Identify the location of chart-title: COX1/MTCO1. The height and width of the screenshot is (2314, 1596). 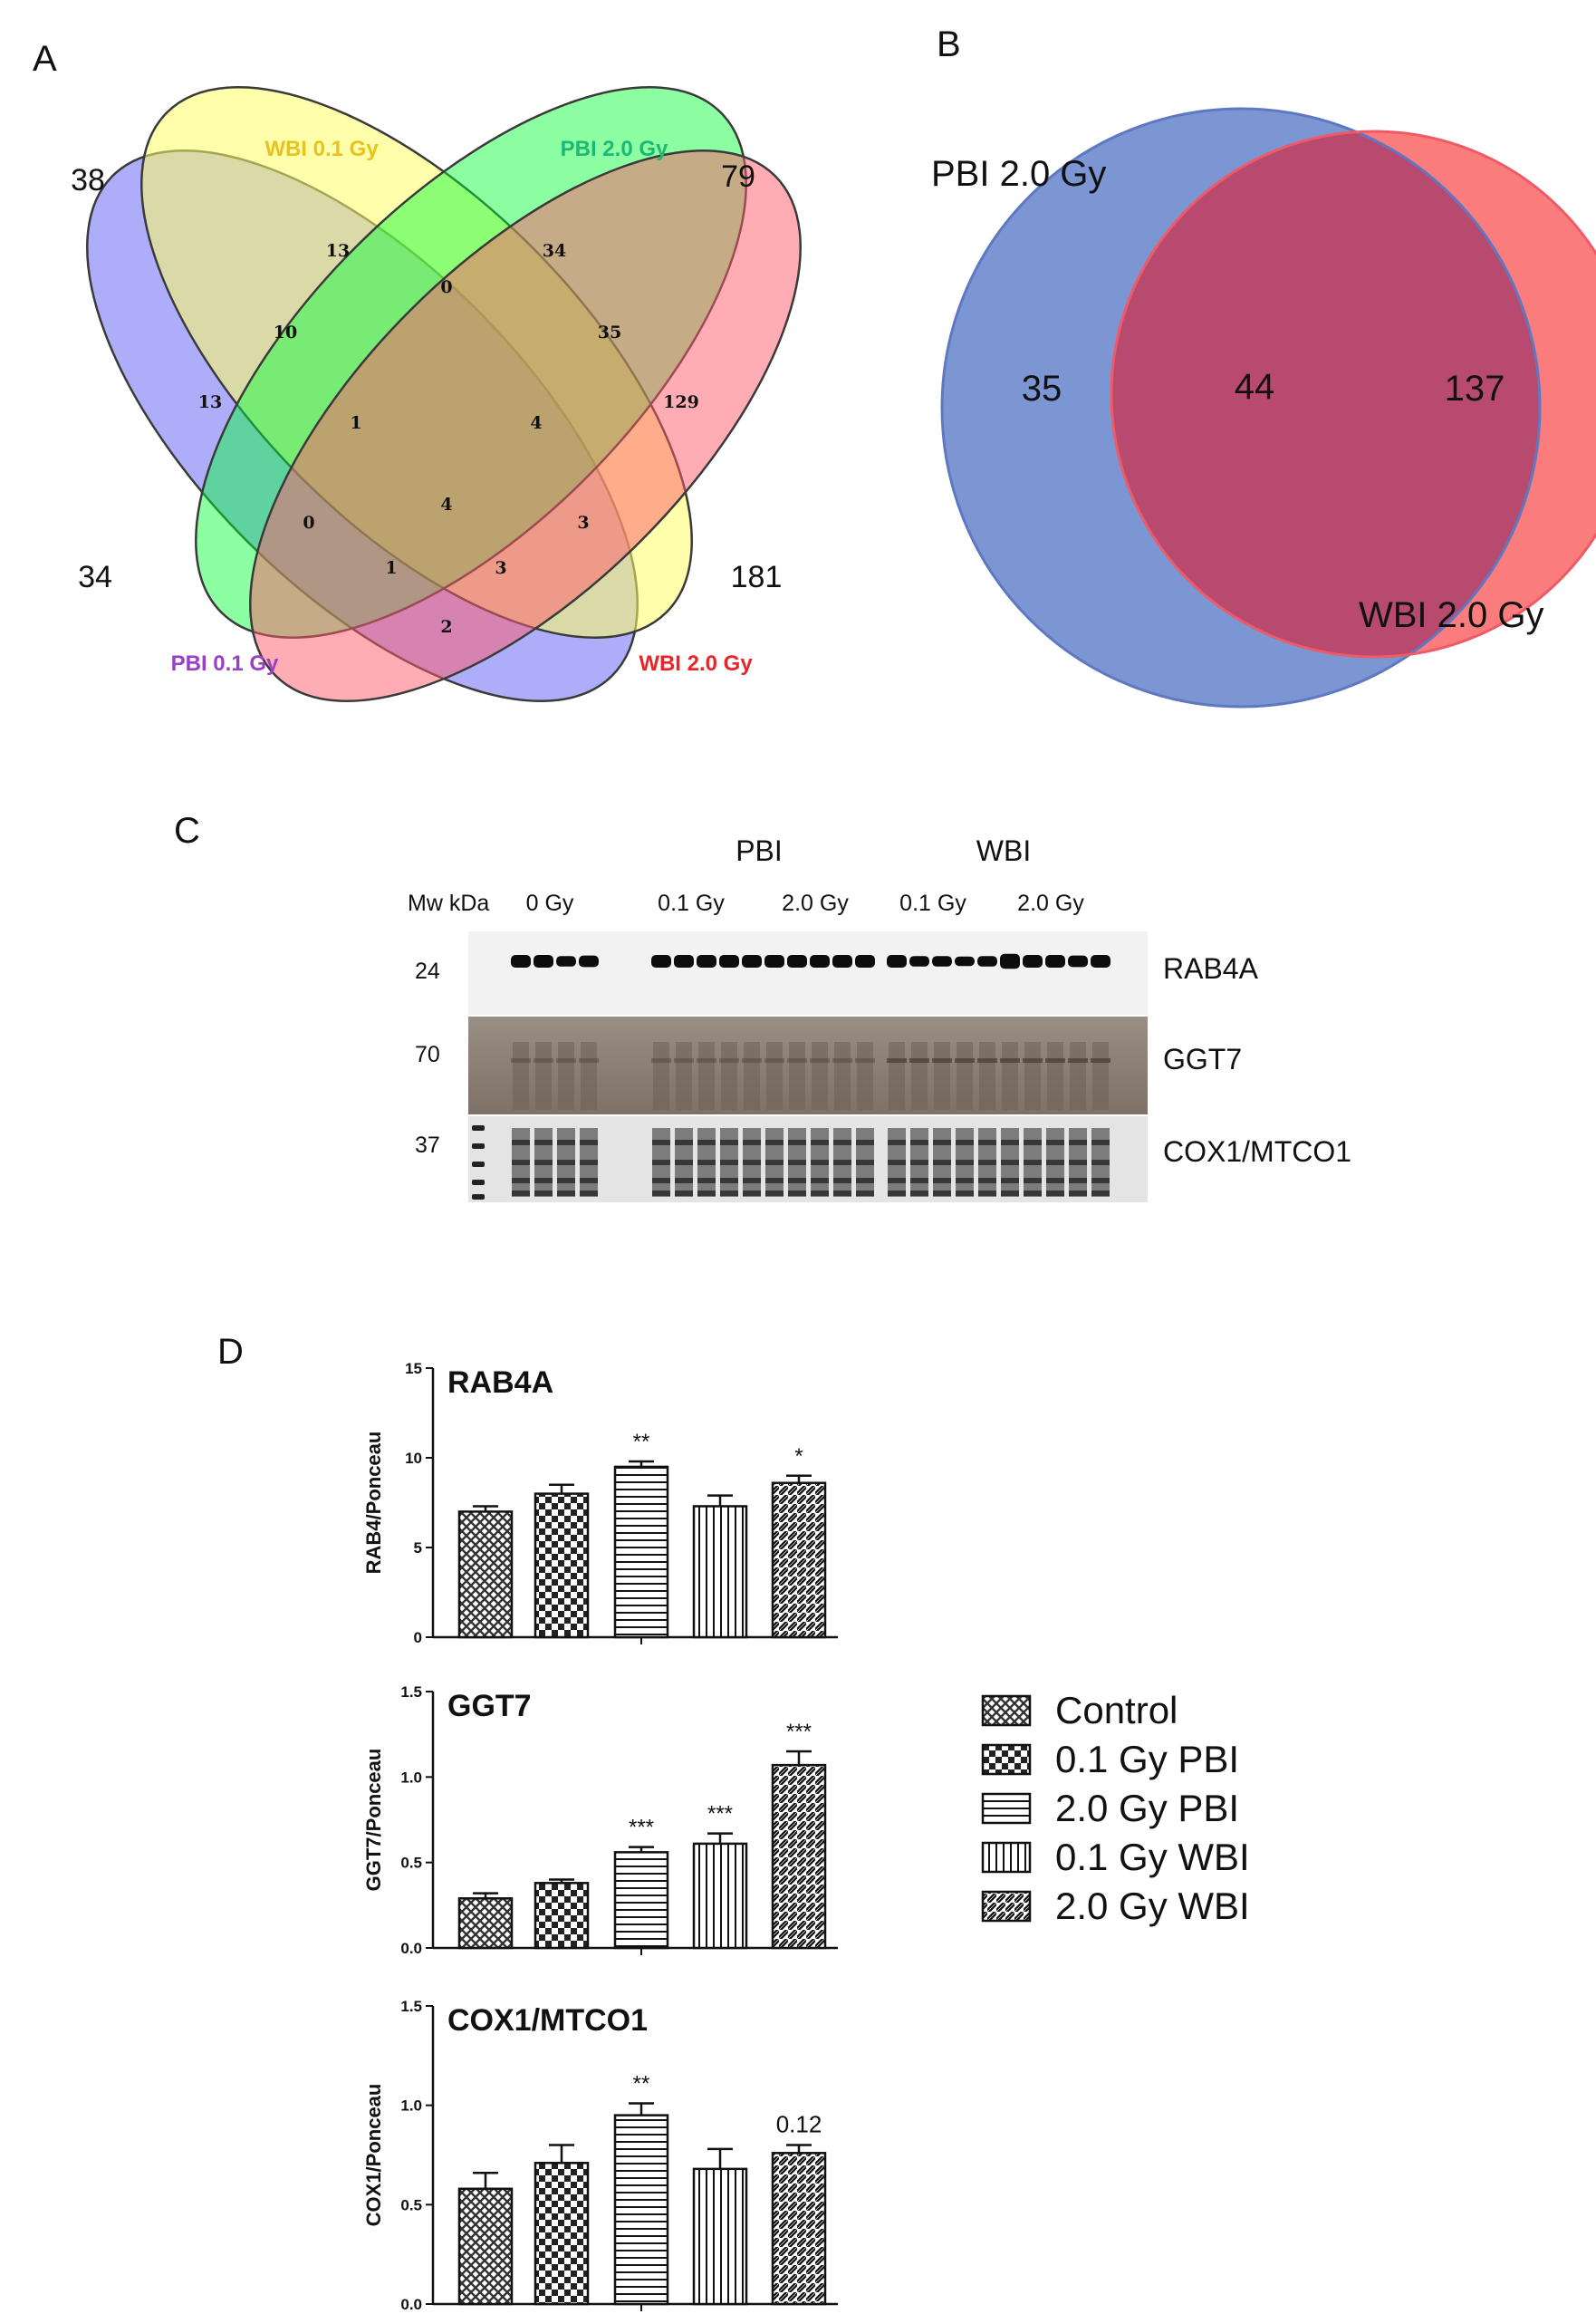
(547, 2020).